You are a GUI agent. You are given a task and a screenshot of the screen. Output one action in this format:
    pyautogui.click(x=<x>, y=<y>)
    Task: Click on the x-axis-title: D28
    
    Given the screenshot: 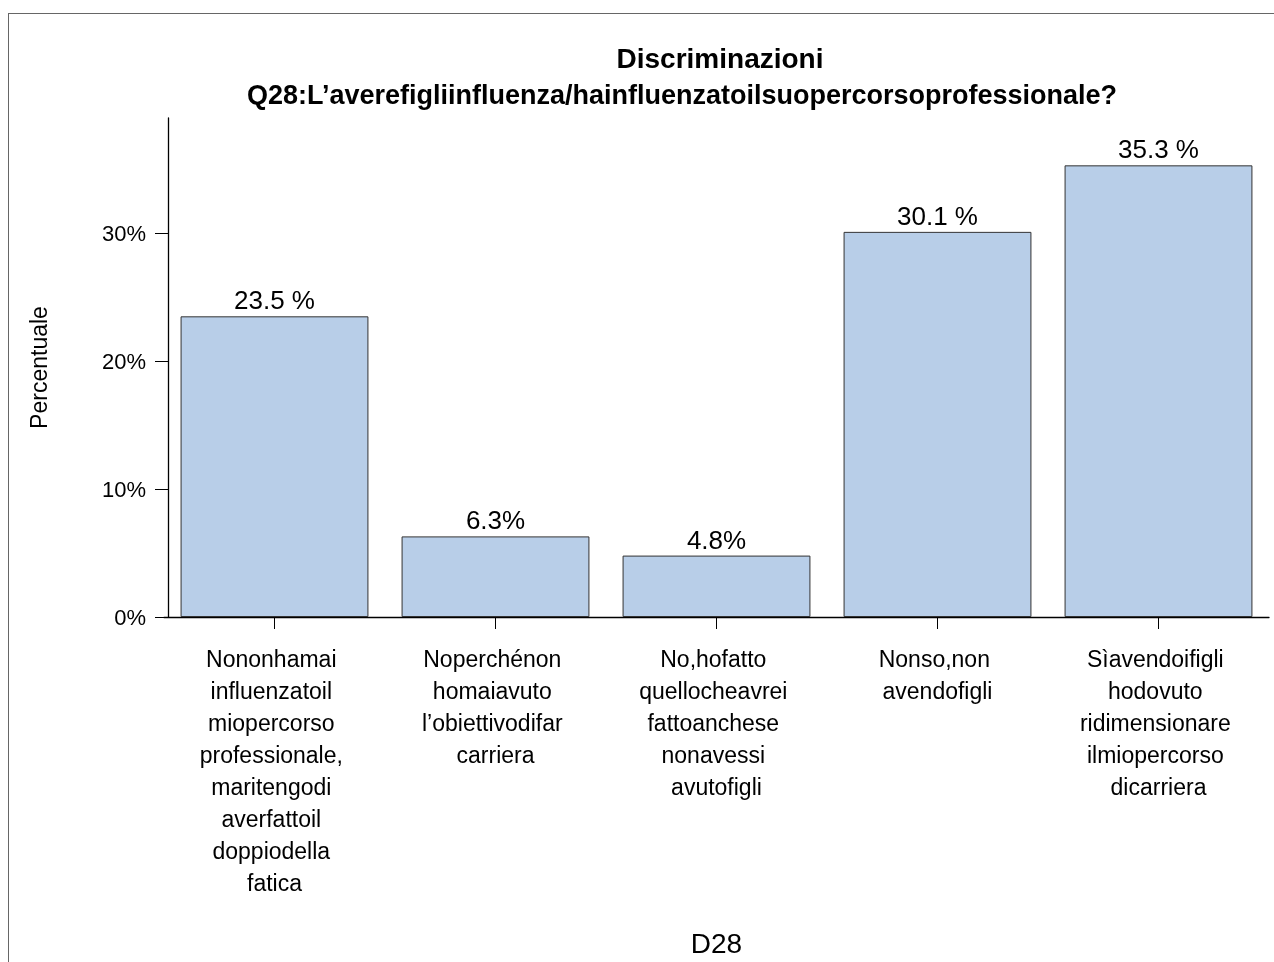 What is the action you would take?
    pyautogui.click(x=716, y=943)
    